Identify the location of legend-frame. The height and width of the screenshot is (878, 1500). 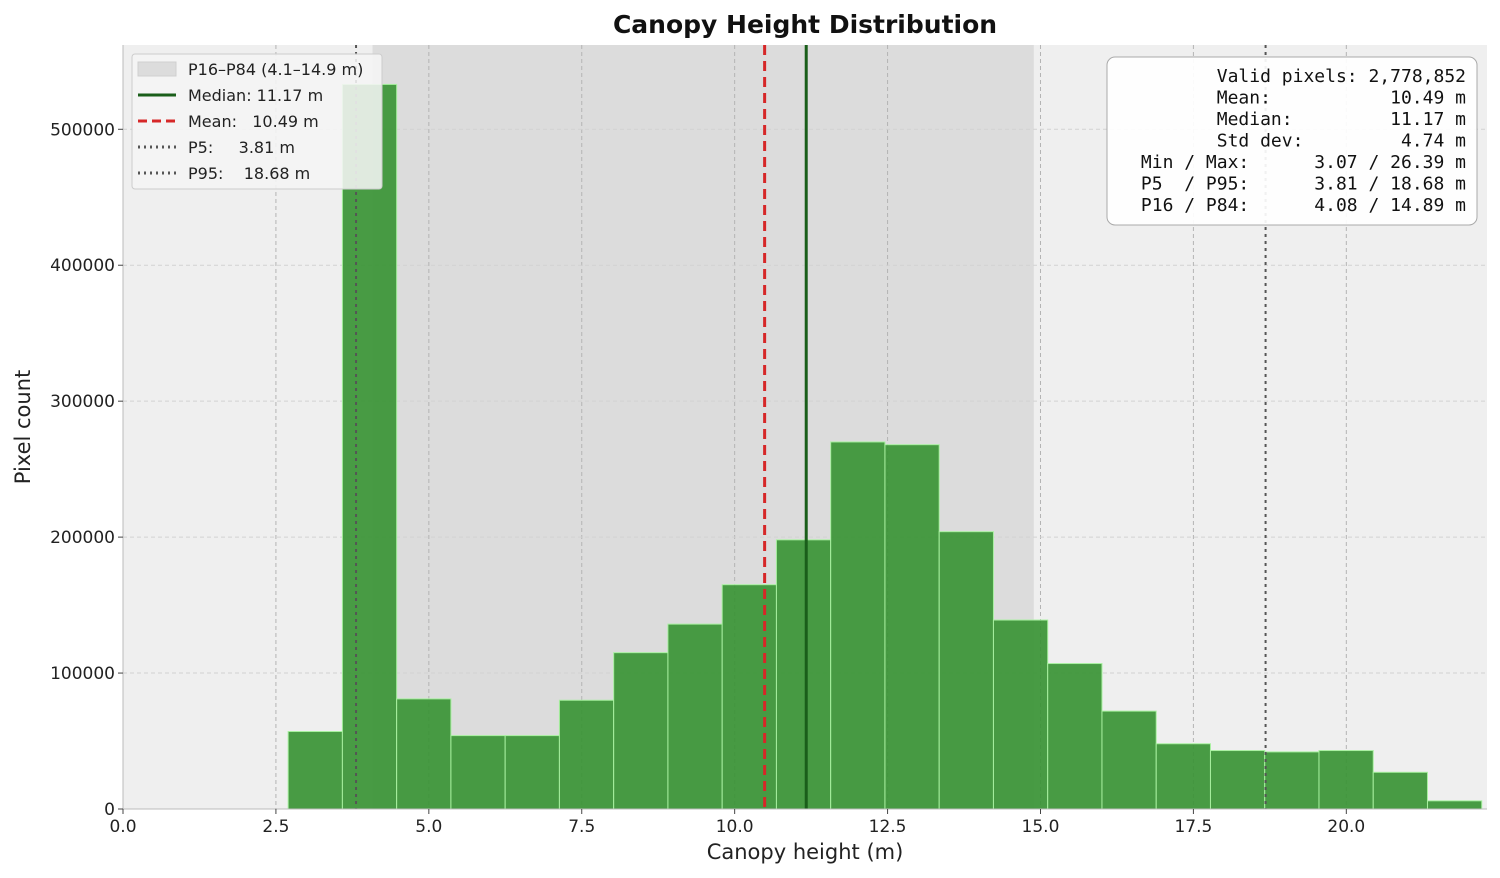
(257, 121).